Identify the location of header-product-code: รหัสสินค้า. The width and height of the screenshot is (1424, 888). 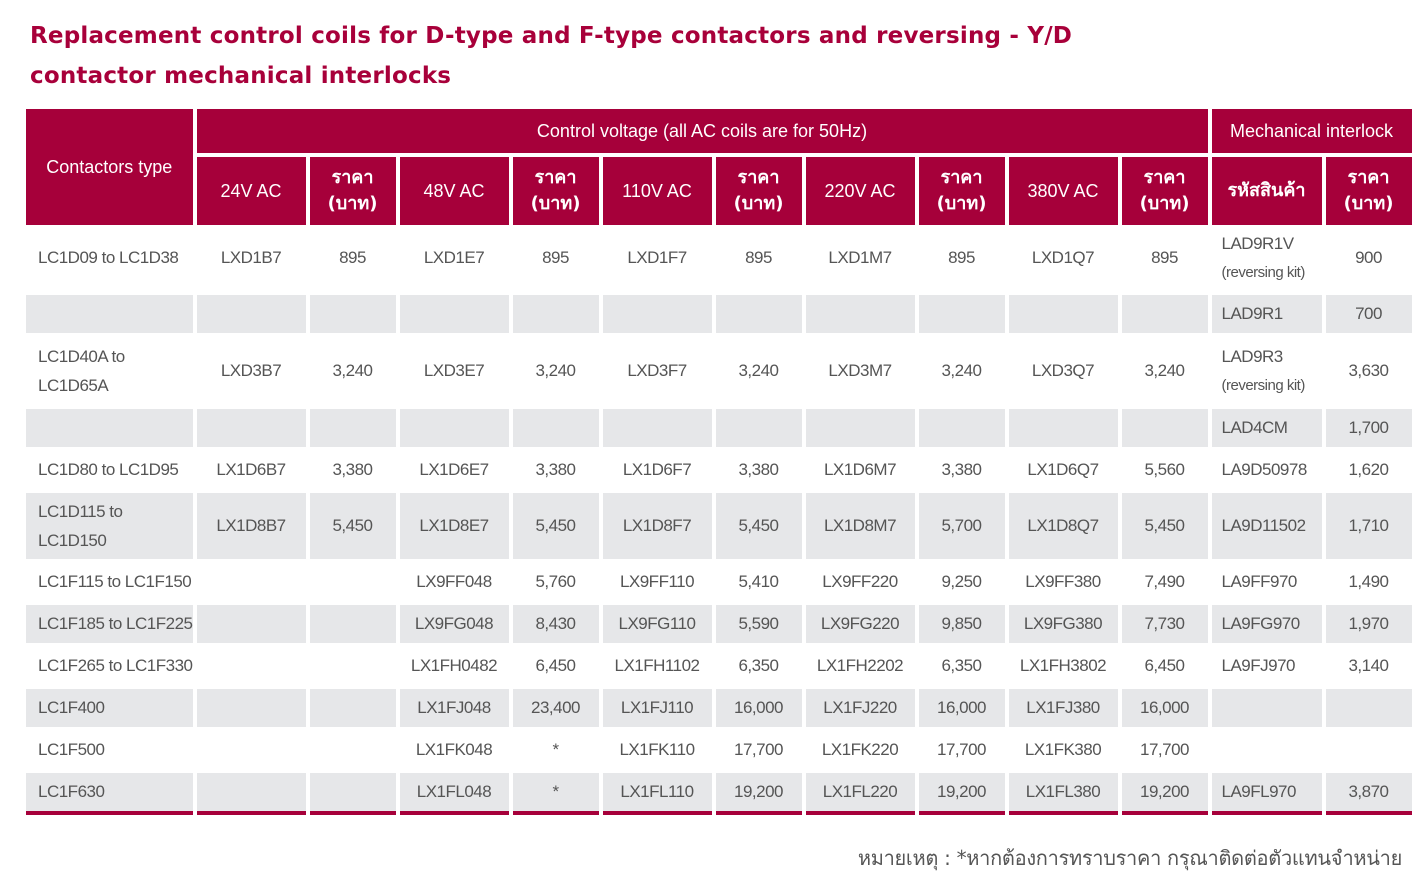
(1266, 191).